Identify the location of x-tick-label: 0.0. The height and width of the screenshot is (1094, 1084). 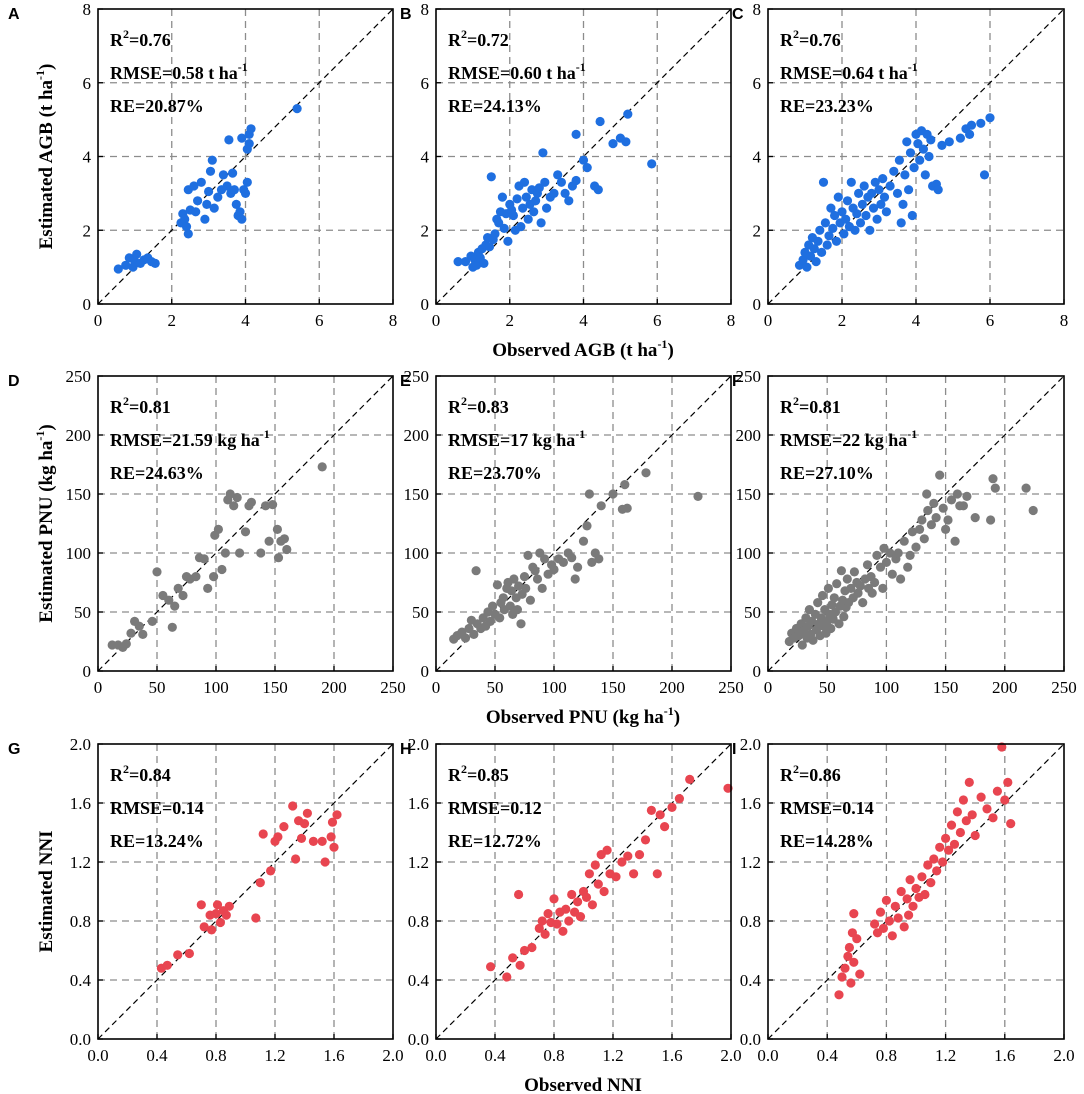
(767, 1055).